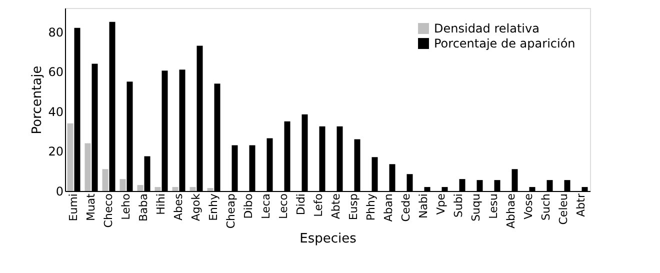 The width and height of the screenshot is (660, 273). What do you see at coordinates (56, 111) in the screenshot?
I see `y-tick-label: 40` at bounding box center [56, 111].